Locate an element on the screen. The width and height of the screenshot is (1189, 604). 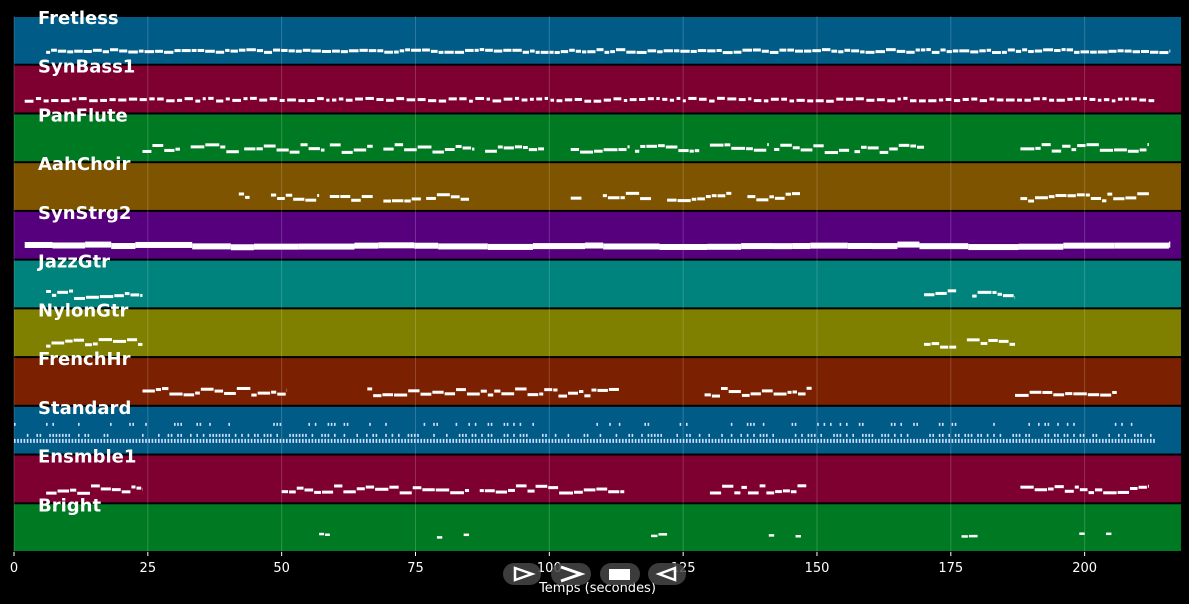
stop-button is located at coordinates (620, 574).